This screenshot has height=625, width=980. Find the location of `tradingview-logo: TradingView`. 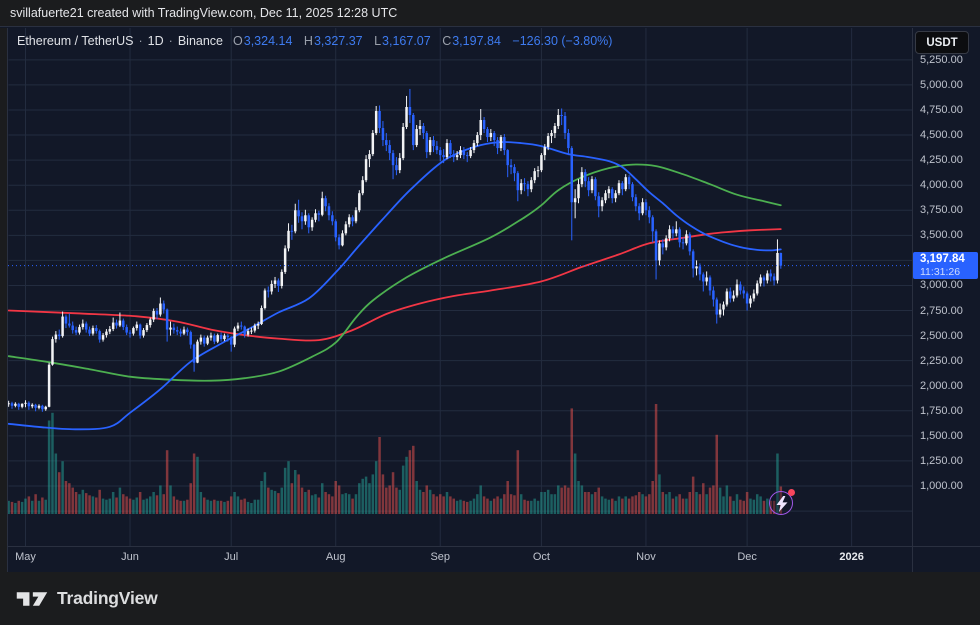

tradingview-logo: TradingView is located at coordinates (86, 599).